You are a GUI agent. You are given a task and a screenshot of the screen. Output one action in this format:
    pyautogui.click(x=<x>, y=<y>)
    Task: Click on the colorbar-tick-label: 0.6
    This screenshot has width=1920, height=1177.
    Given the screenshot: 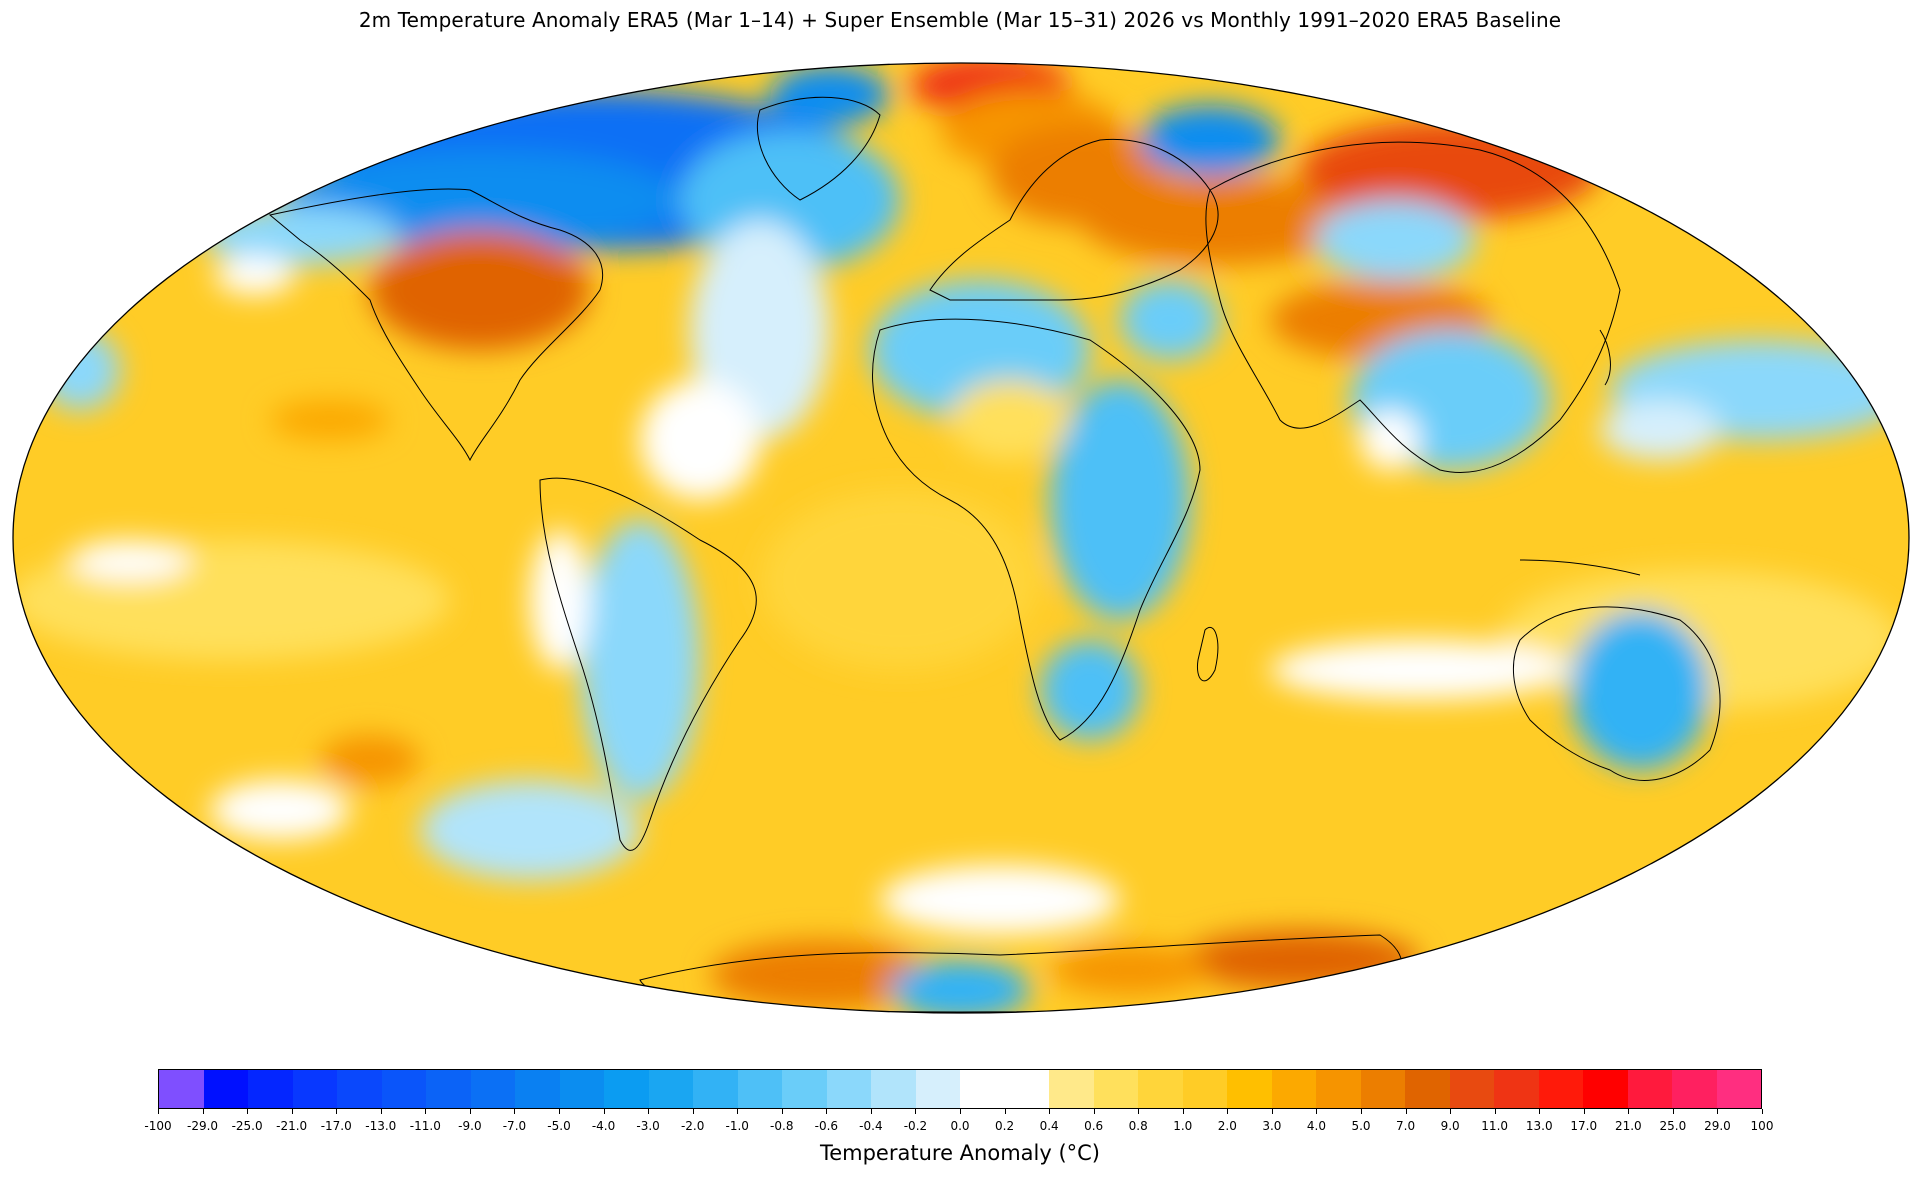 What is the action you would take?
    pyautogui.click(x=1094, y=1126)
    